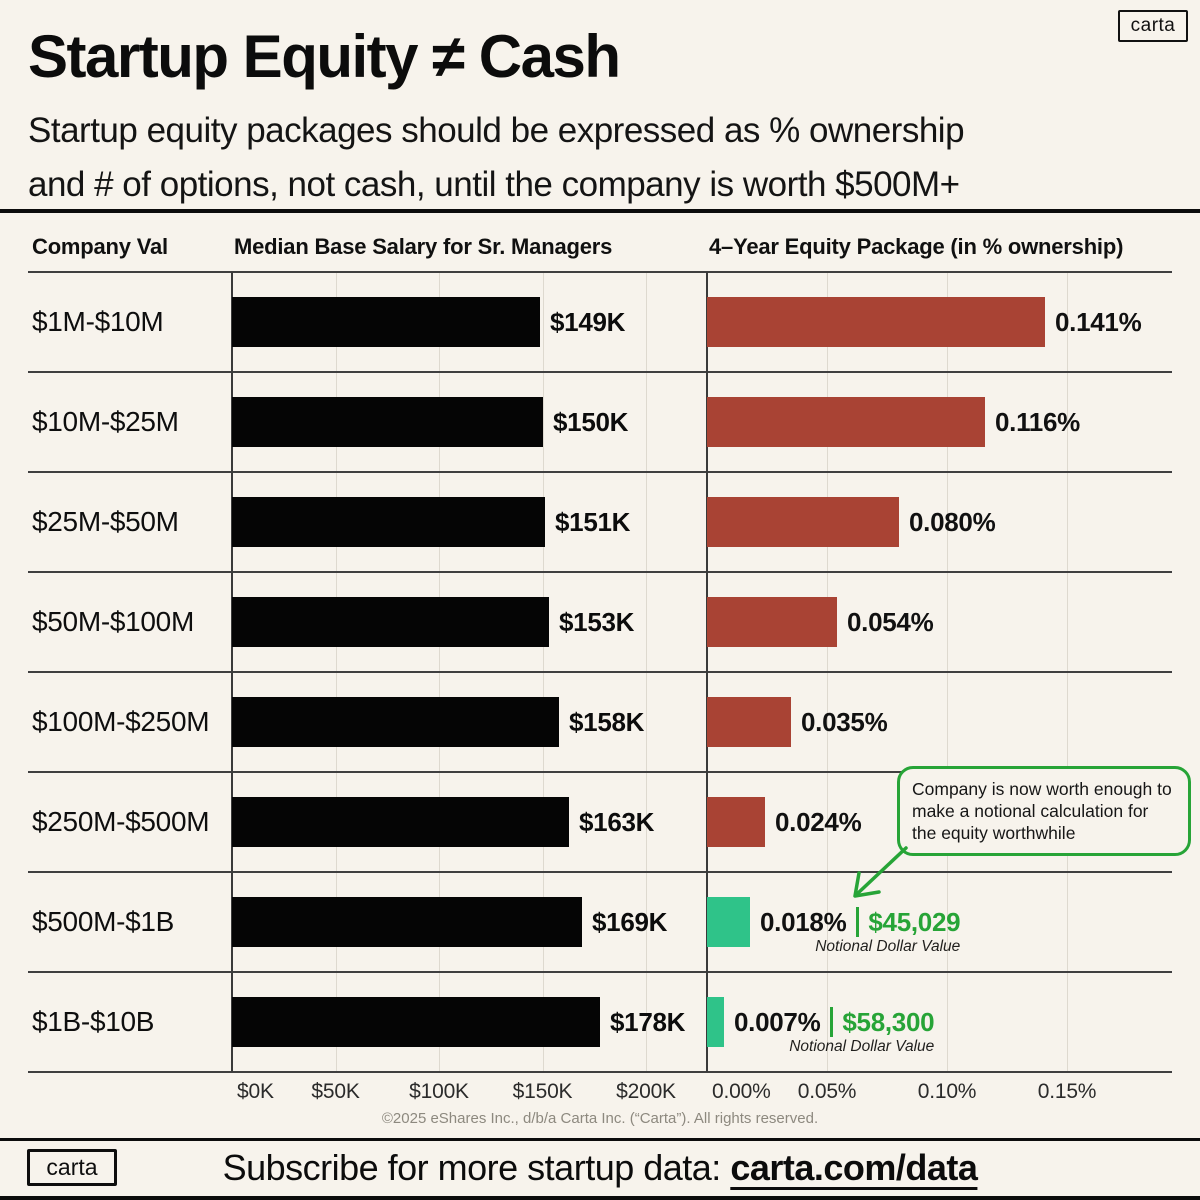 The height and width of the screenshot is (1200, 1200). Describe the element at coordinates (72, 1167) in the screenshot. I see `carta-logo-bottom: carta` at that location.